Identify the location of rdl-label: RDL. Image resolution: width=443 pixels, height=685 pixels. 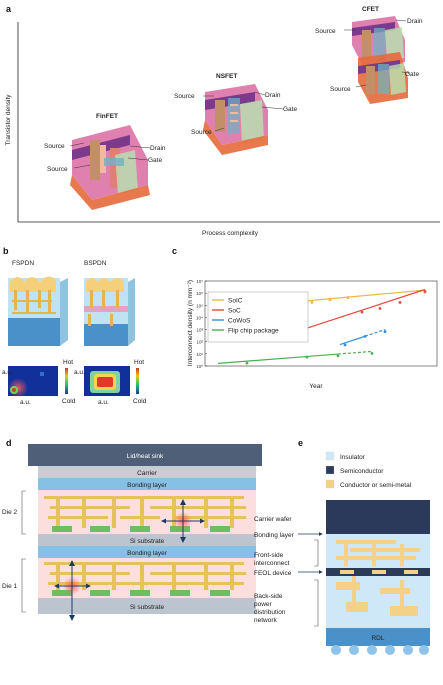
(377, 638).